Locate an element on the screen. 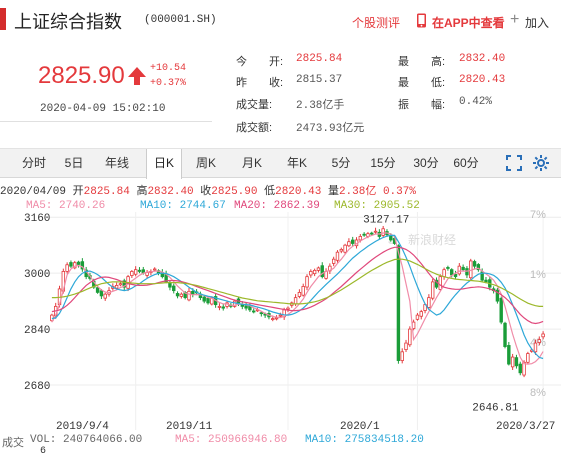 The image size is (561, 457). add-watchlist-link: 加入 is located at coordinates (537, 23).